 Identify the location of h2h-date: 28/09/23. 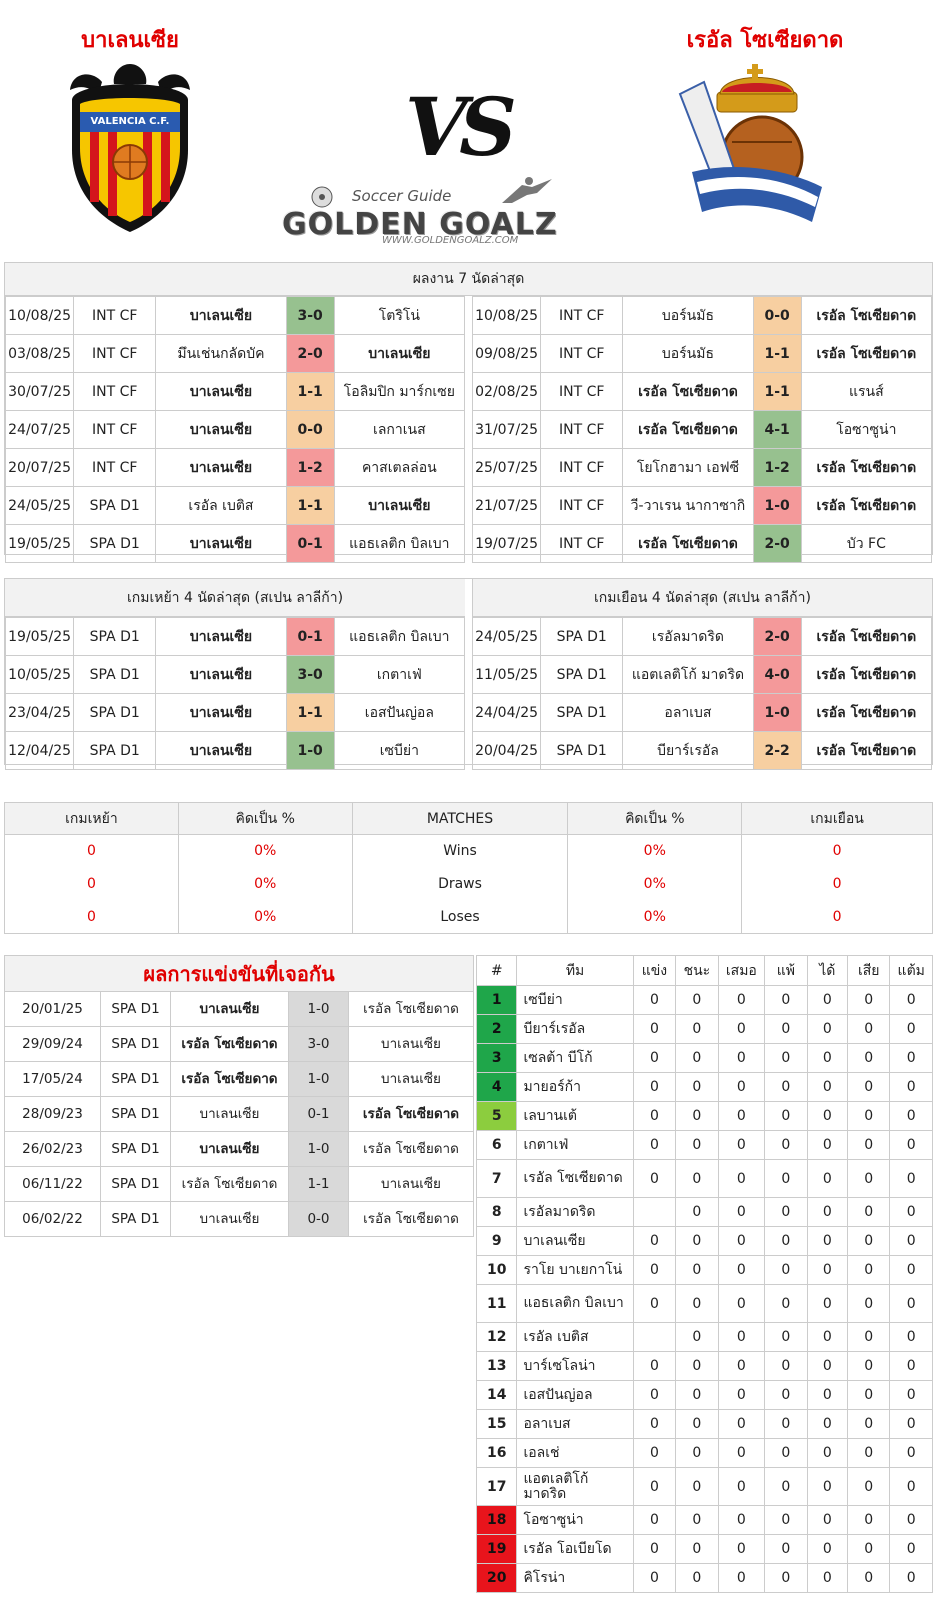
(52, 1114).